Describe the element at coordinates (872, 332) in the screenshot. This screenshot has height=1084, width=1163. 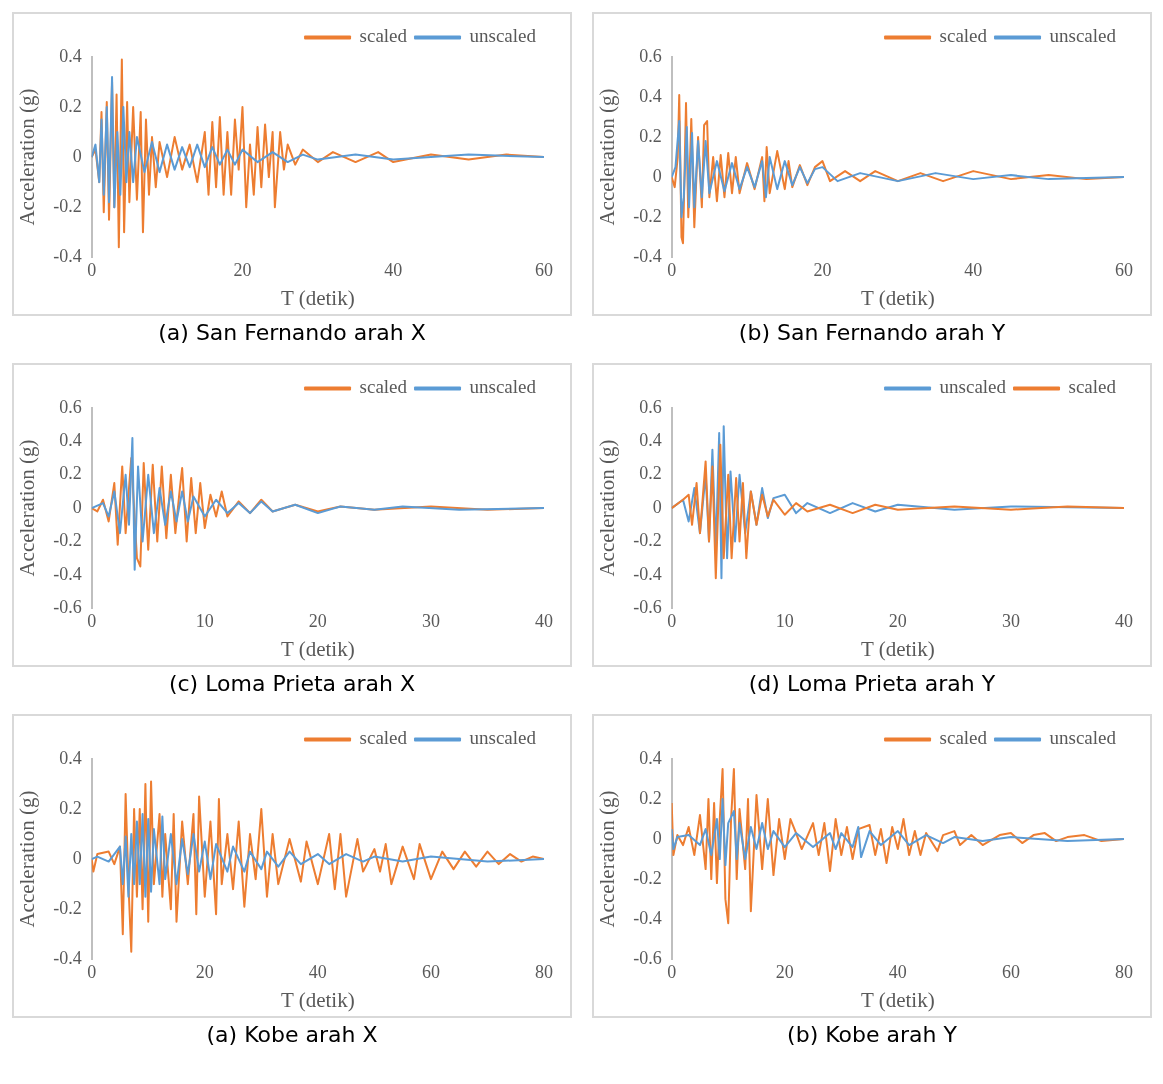
I see `text: (b) San Fernando arah Y` at that location.